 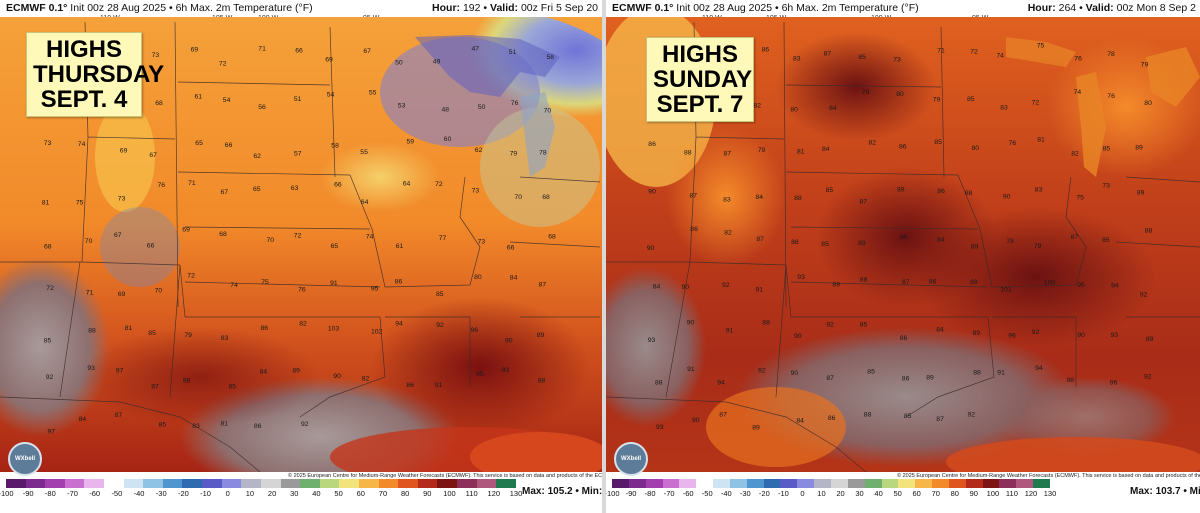 What do you see at coordinates (265, 282) in the screenshot?
I see `station-temperature-label: 75` at bounding box center [265, 282].